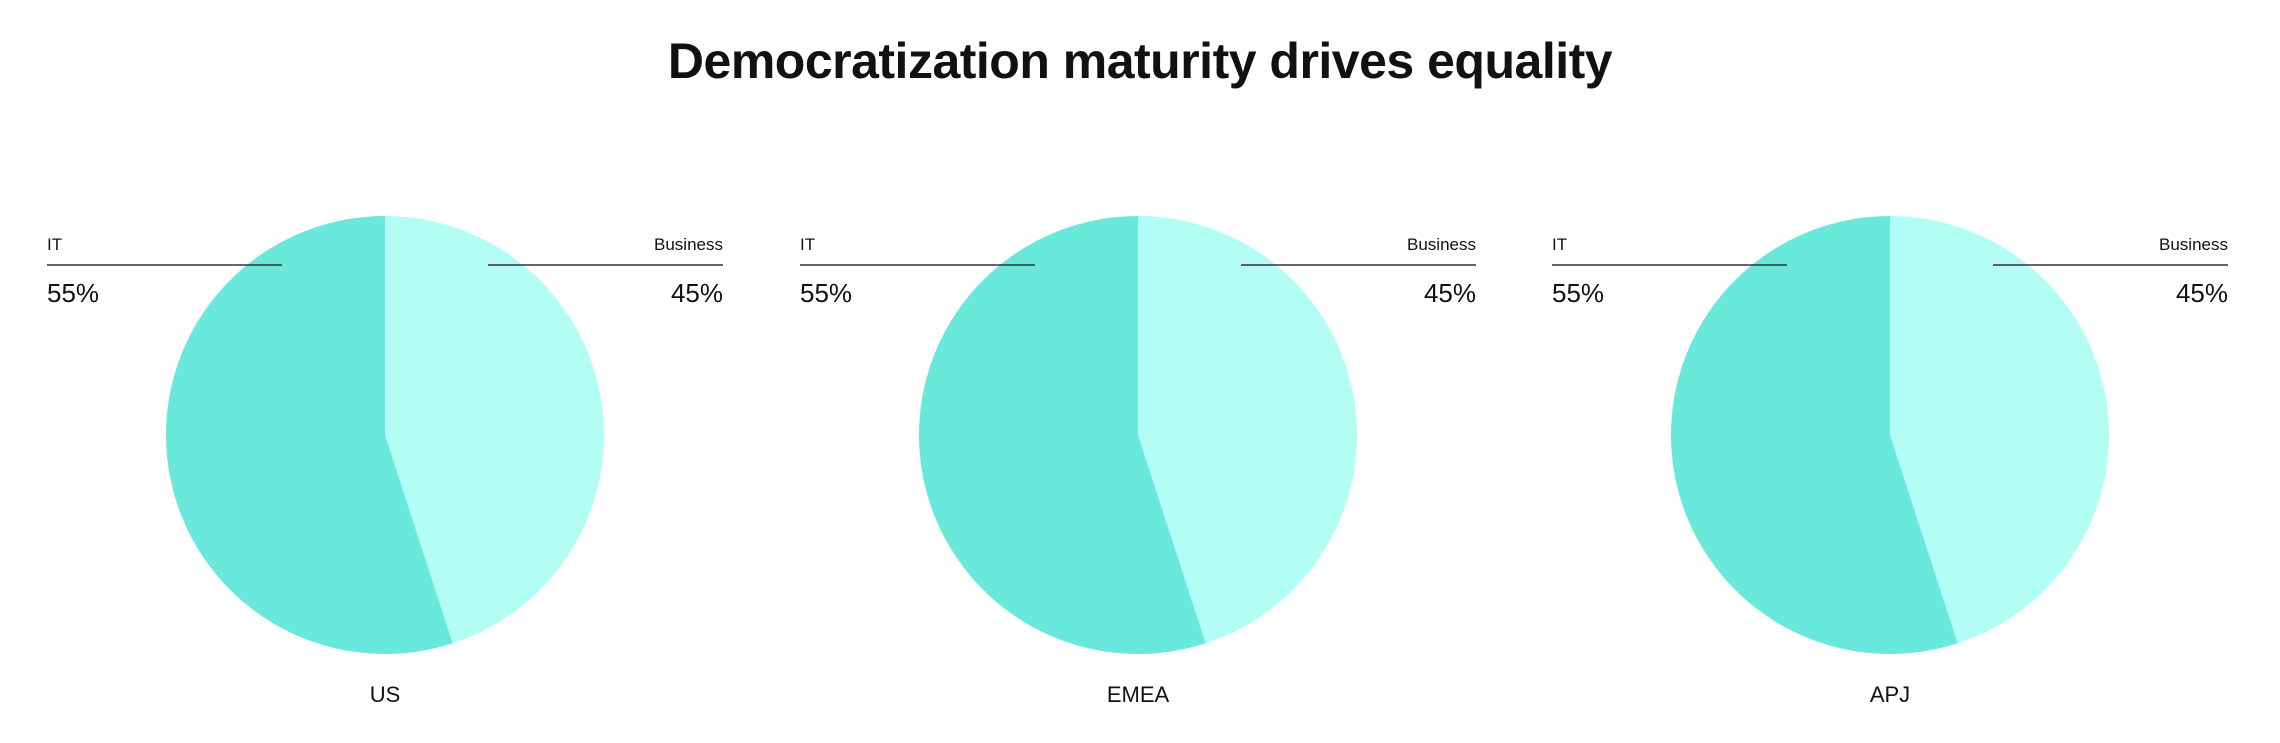 This screenshot has height=743, width=2280. Describe the element at coordinates (1890, 694) in the screenshot. I see `pie-region-label: APJ` at that location.